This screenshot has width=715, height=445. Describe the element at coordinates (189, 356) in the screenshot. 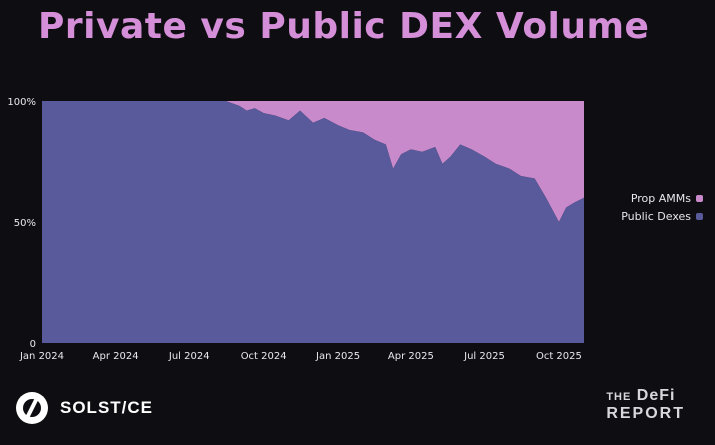

I see `x-tick-label: Jul 2024` at that location.